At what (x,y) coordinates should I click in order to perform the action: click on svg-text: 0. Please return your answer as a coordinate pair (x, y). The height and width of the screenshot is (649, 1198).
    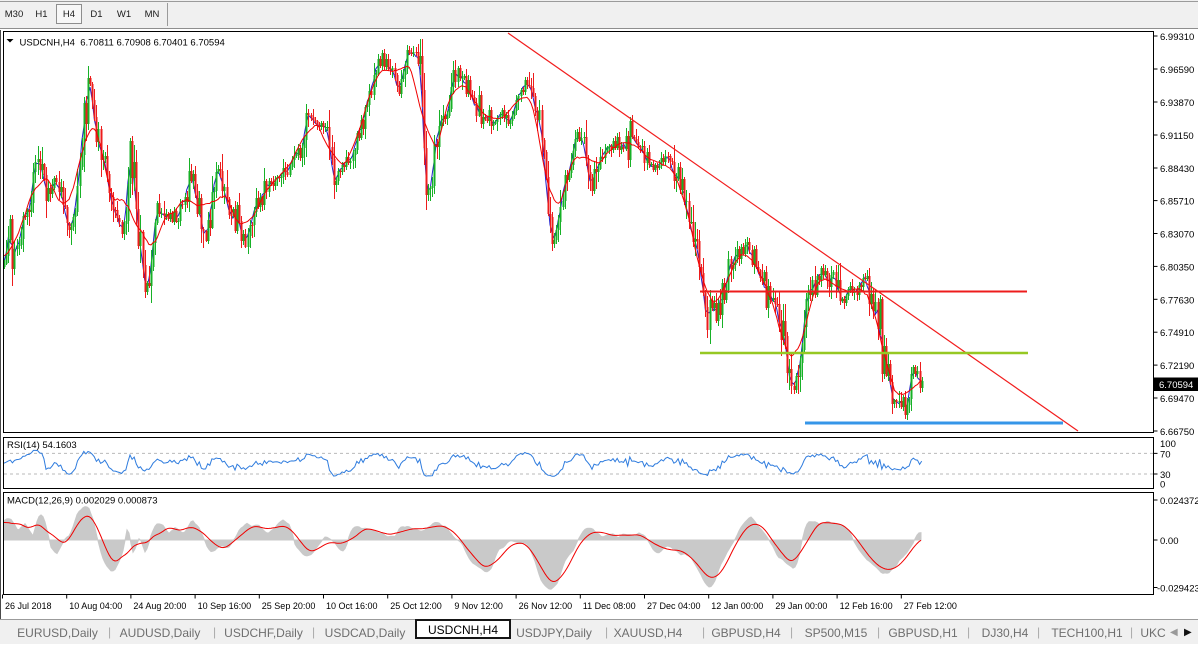
    Looking at the image, I should click on (1162, 485).